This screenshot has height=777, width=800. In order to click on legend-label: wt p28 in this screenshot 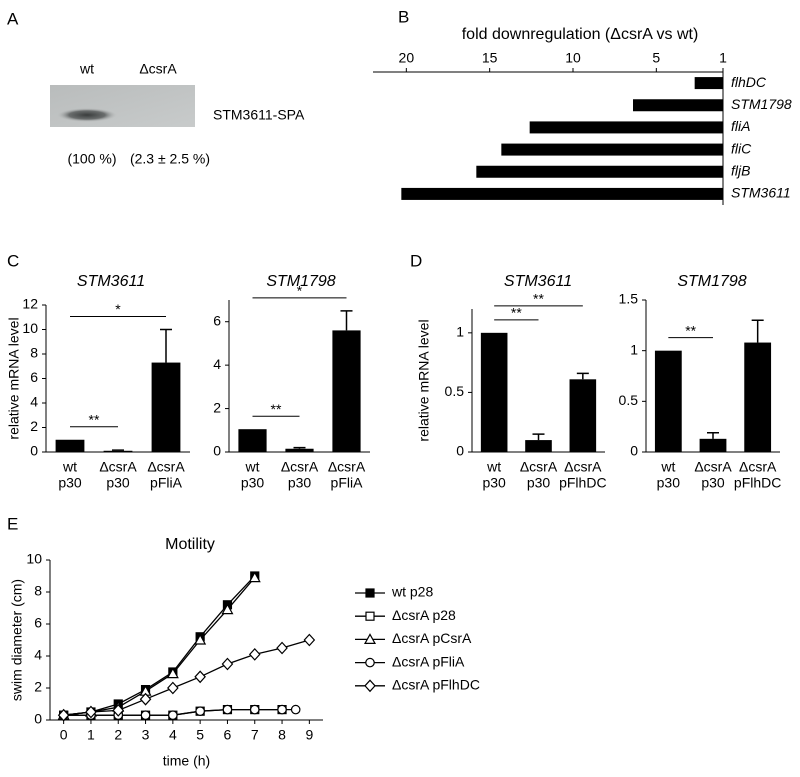, I will do `click(412, 592)`.